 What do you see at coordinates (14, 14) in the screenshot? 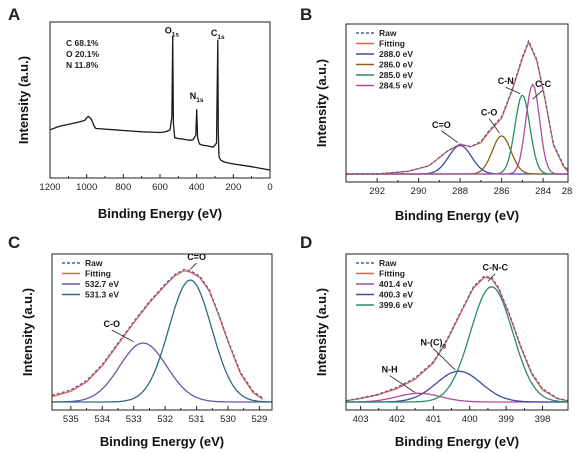
I see `panel-letter: A` at bounding box center [14, 14].